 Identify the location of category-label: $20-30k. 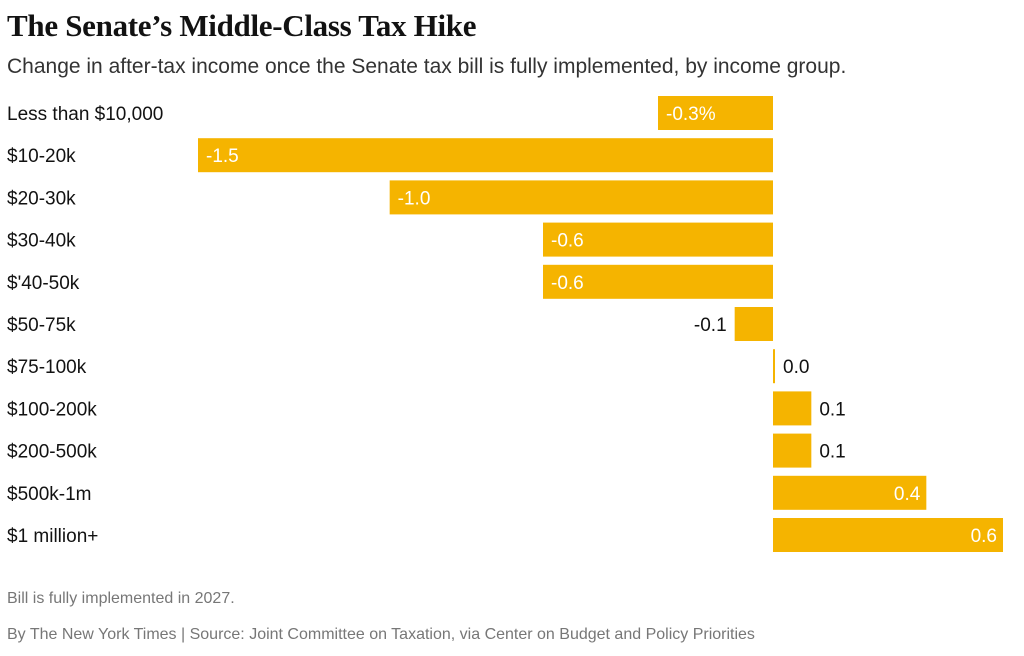
(41, 198).